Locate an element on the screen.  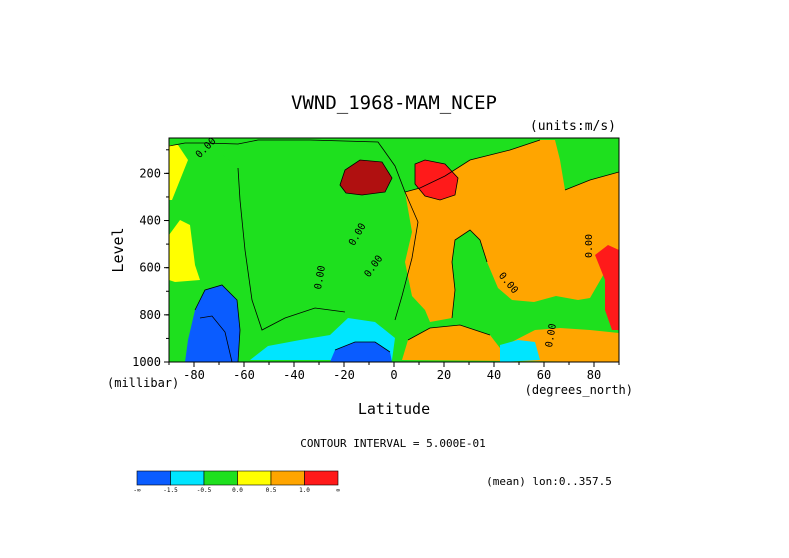
mean-label: (mean) lon:0..357.5 is located at coordinates (549, 481).